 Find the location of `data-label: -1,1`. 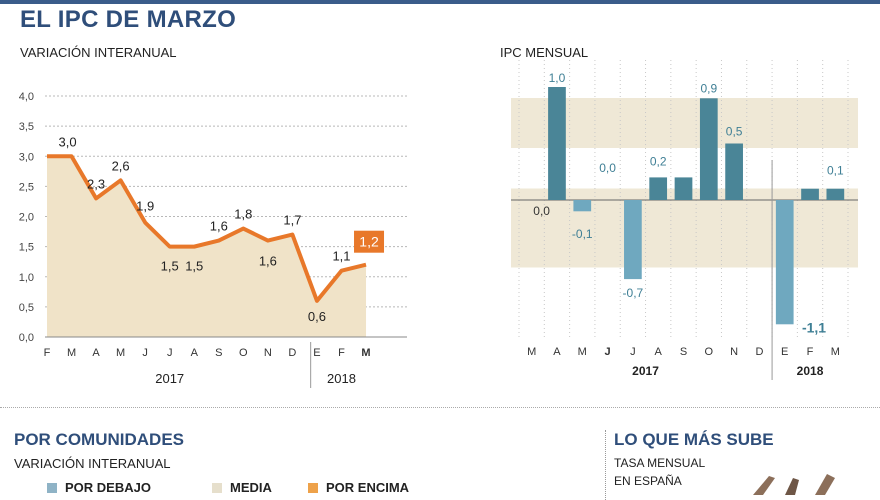

data-label: -1,1 is located at coordinates (814, 327).